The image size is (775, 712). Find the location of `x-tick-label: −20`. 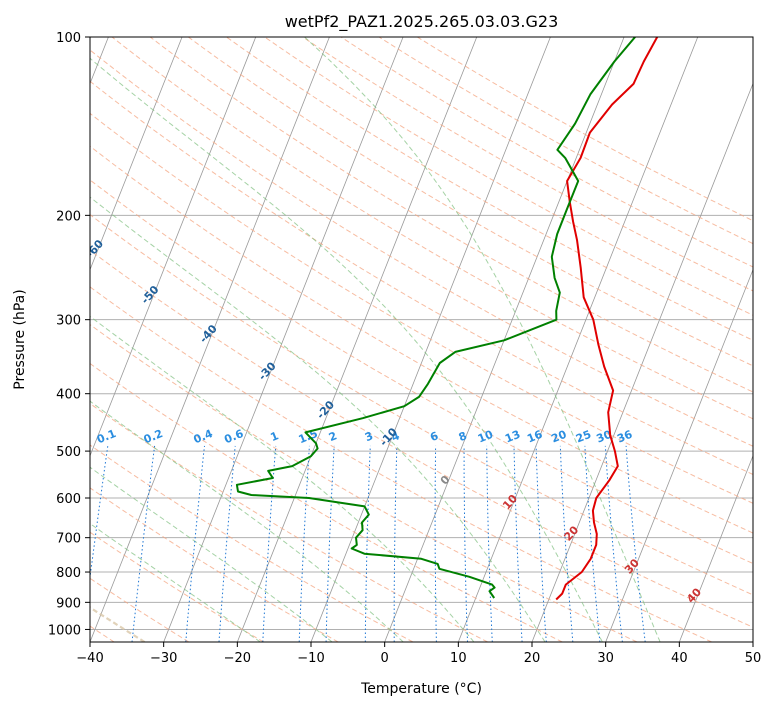

x-tick-label: −20 is located at coordinates (237, 658).